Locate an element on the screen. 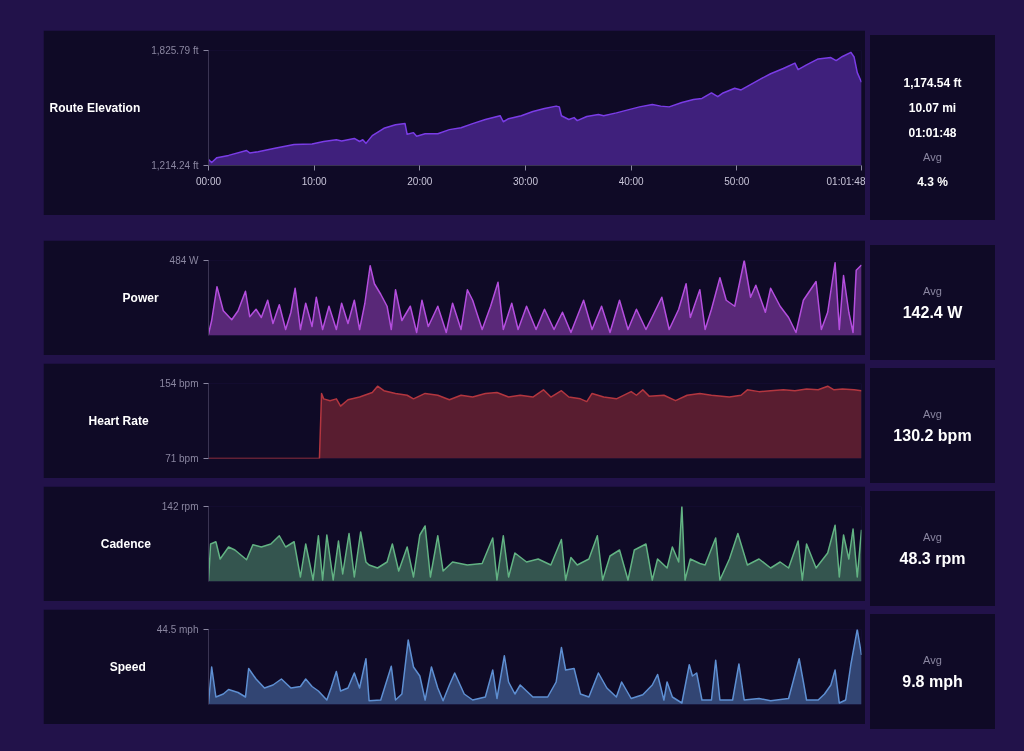 This screenshot has height=751, width=1024. y-tick-label: 71 bpm is located at coordinates (182, 458).